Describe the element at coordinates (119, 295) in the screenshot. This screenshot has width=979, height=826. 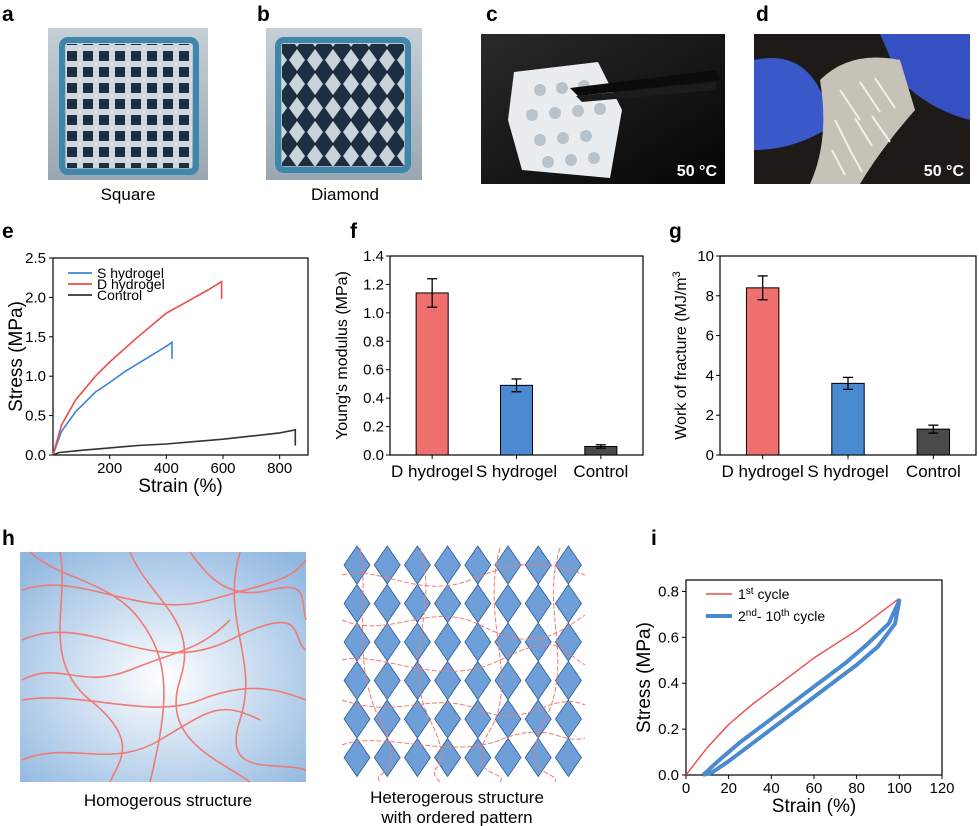
I see `legend-label: Control` at that location.